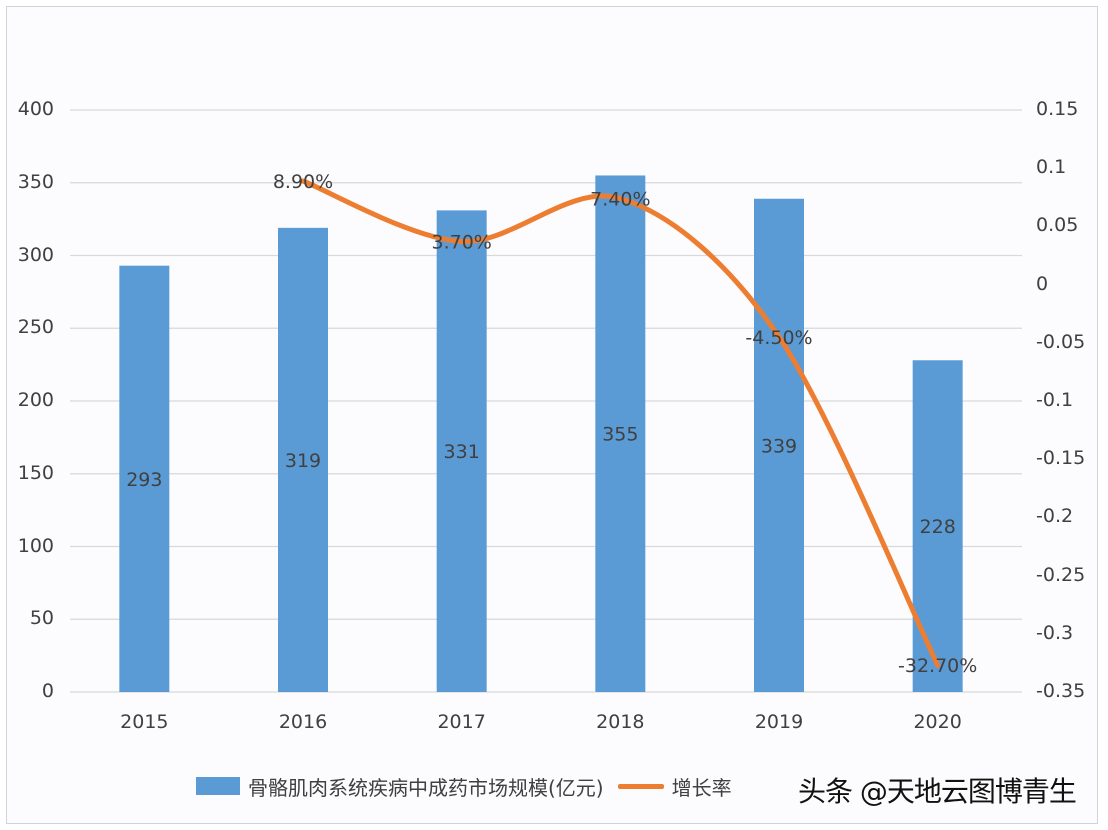 The width and height of the screenshot is (1108, 830). I want to click on line-value-label: -32.70%, so click(937, 666).